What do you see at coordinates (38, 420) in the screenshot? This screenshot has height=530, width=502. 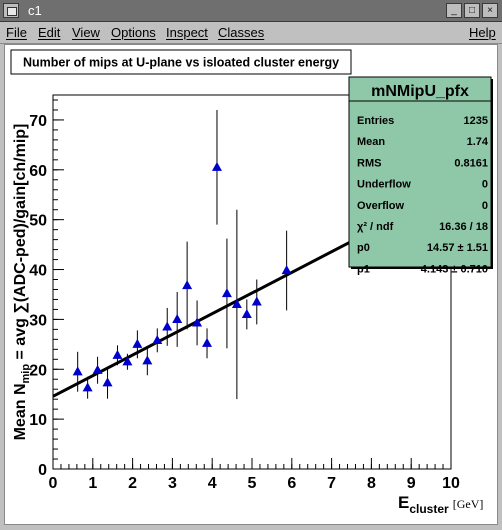 I see `y-tick-label: 10` at bounding box center [38, 420].